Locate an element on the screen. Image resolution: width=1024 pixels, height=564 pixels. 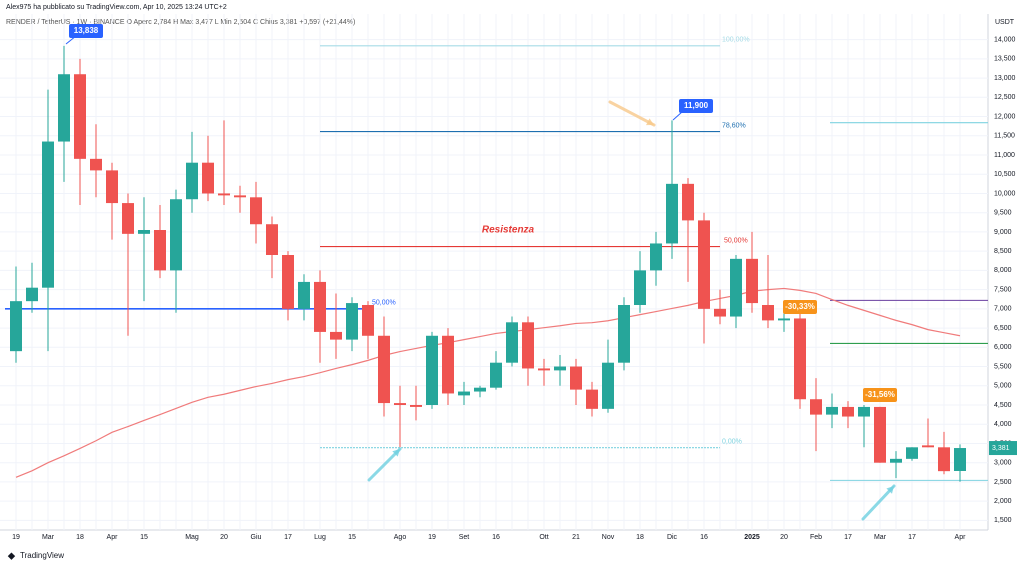
level-label: 78,60% is located at coordinates (734, 125).